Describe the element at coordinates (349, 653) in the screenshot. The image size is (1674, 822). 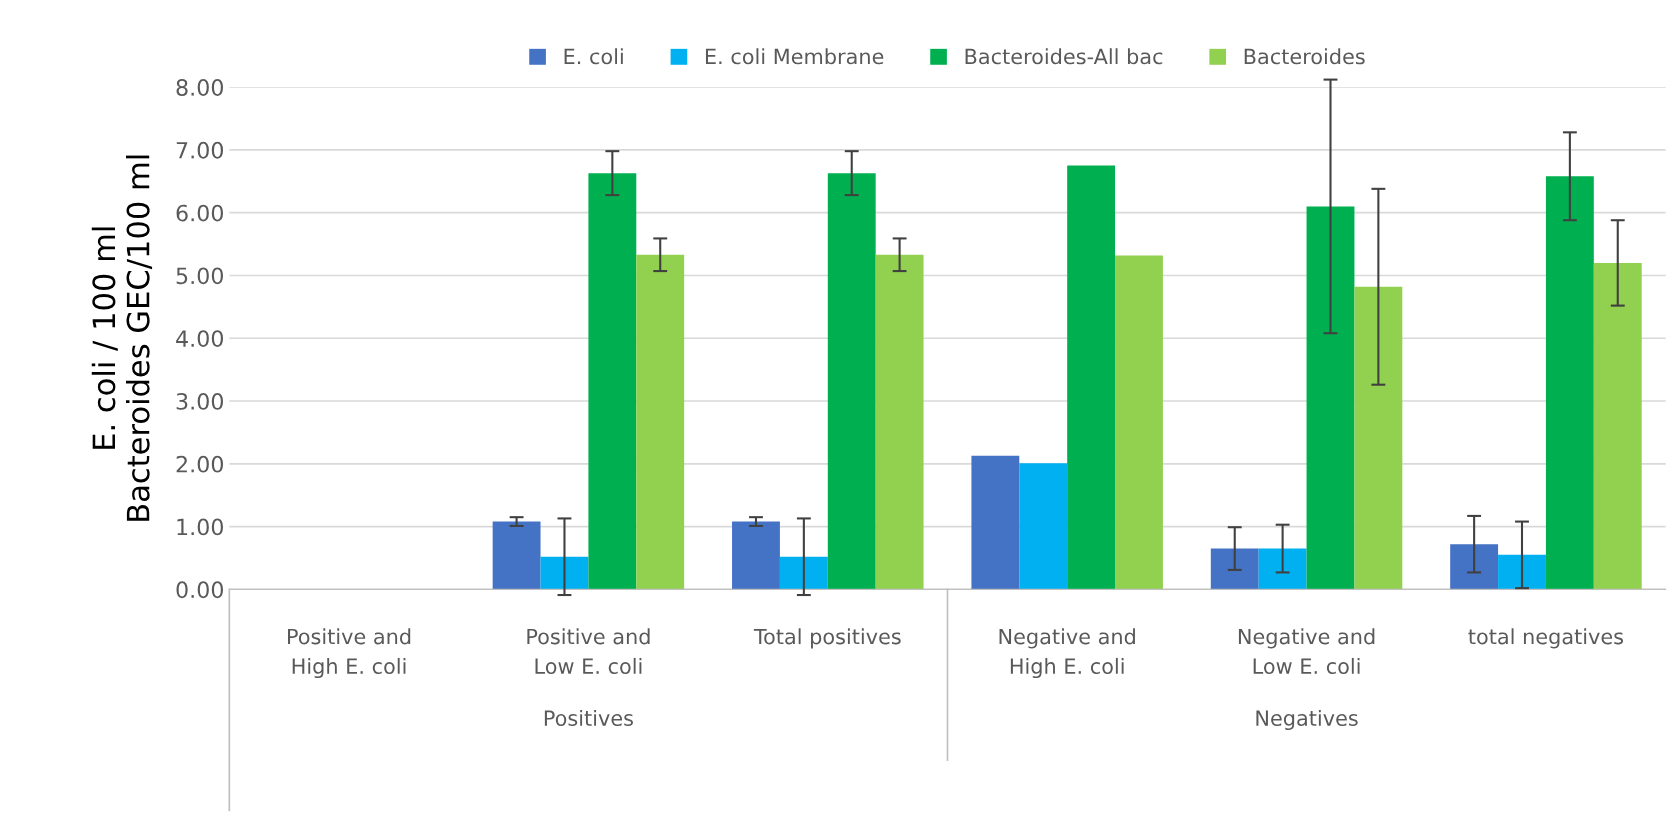
I see `x-tick-label: Positive and High E. coli` at that location.